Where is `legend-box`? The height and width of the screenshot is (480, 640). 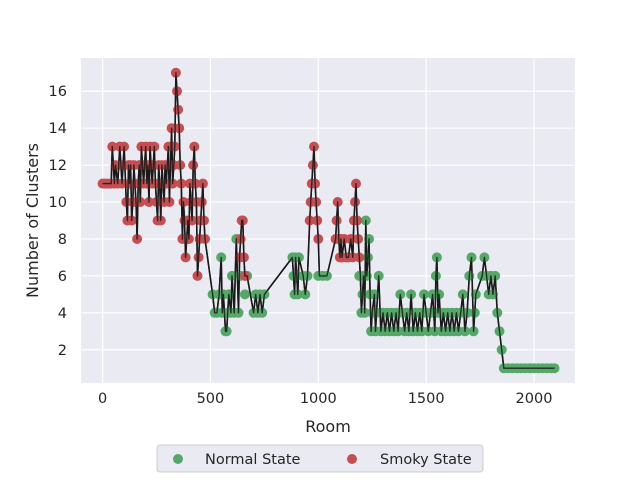
legend-box is located at coordinates (320, 458).